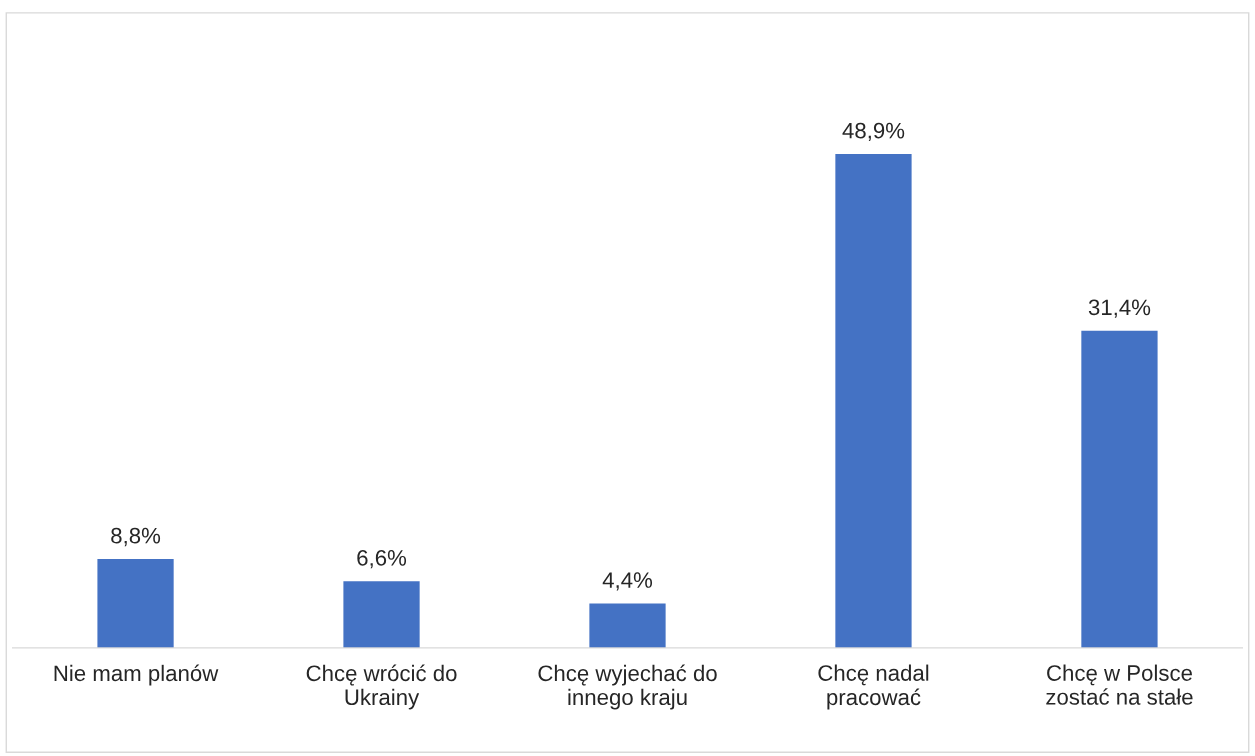 The height and width of the screenshot is (756, 1255). What do you see at coordinates (873, 687) in the screenshot?
I see `x-tick-label: Chcę nadal pracować` at bounding box center [873, 687].